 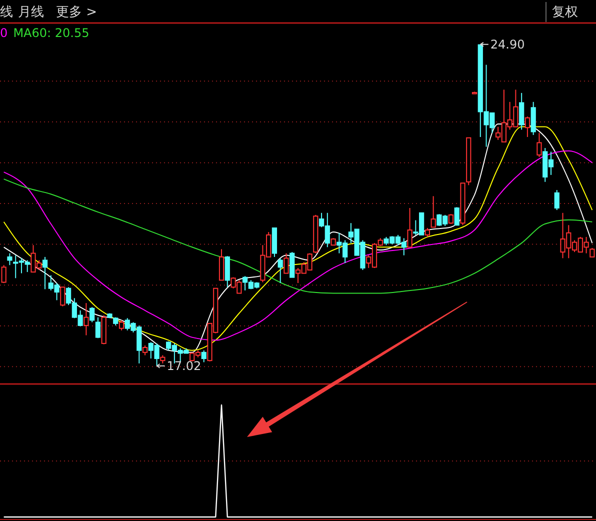 What do you see at coordinates (51, 33) in the screenshot?
I see `text: MA60: 20.55` at bounding box center [51, 33].